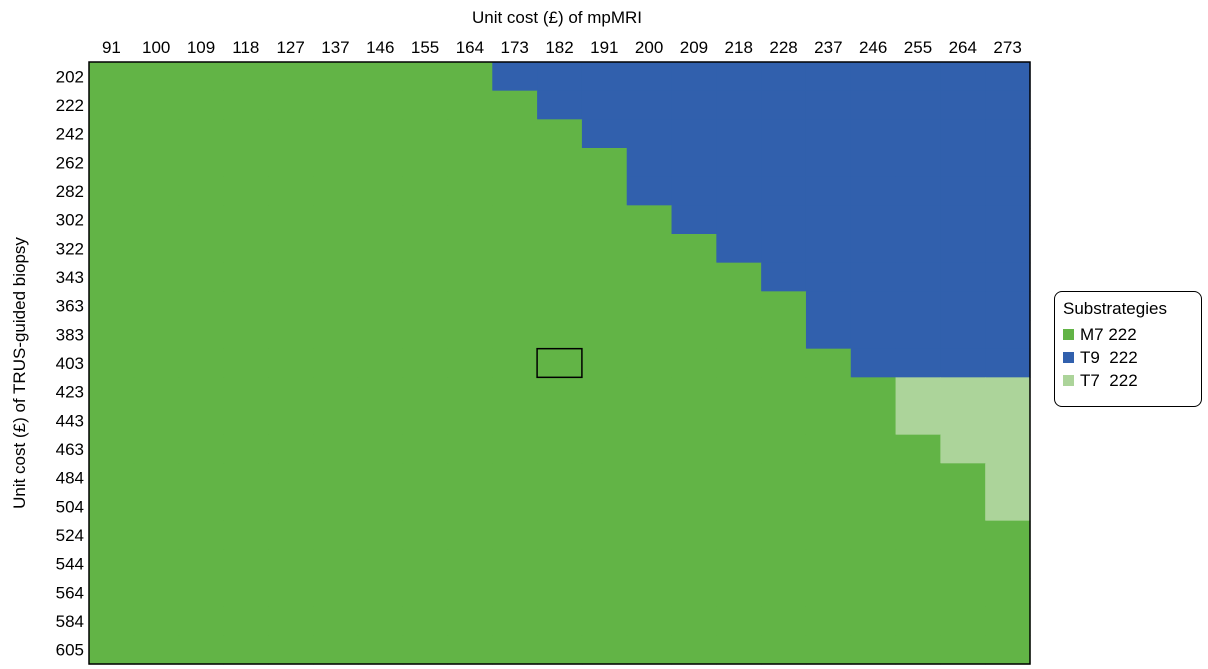  What do you see at coordinates (1068, 357) in the screenshot?
I see `legend-swatch-t9` at bounding box center [1068, 357].